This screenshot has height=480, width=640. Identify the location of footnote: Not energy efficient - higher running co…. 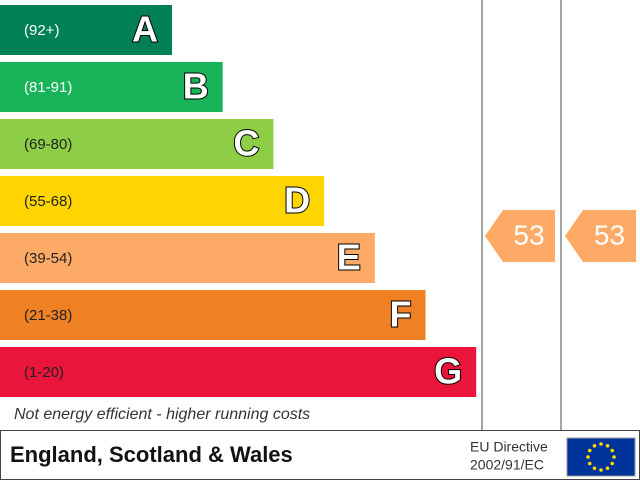
(162, 414).